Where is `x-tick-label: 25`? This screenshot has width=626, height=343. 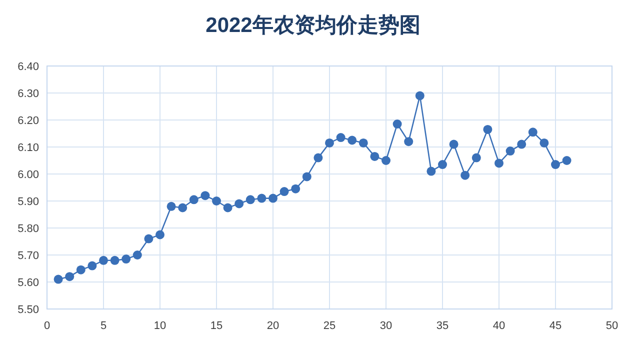
x-tick-label: 25 is located at coordinates (329, 326).